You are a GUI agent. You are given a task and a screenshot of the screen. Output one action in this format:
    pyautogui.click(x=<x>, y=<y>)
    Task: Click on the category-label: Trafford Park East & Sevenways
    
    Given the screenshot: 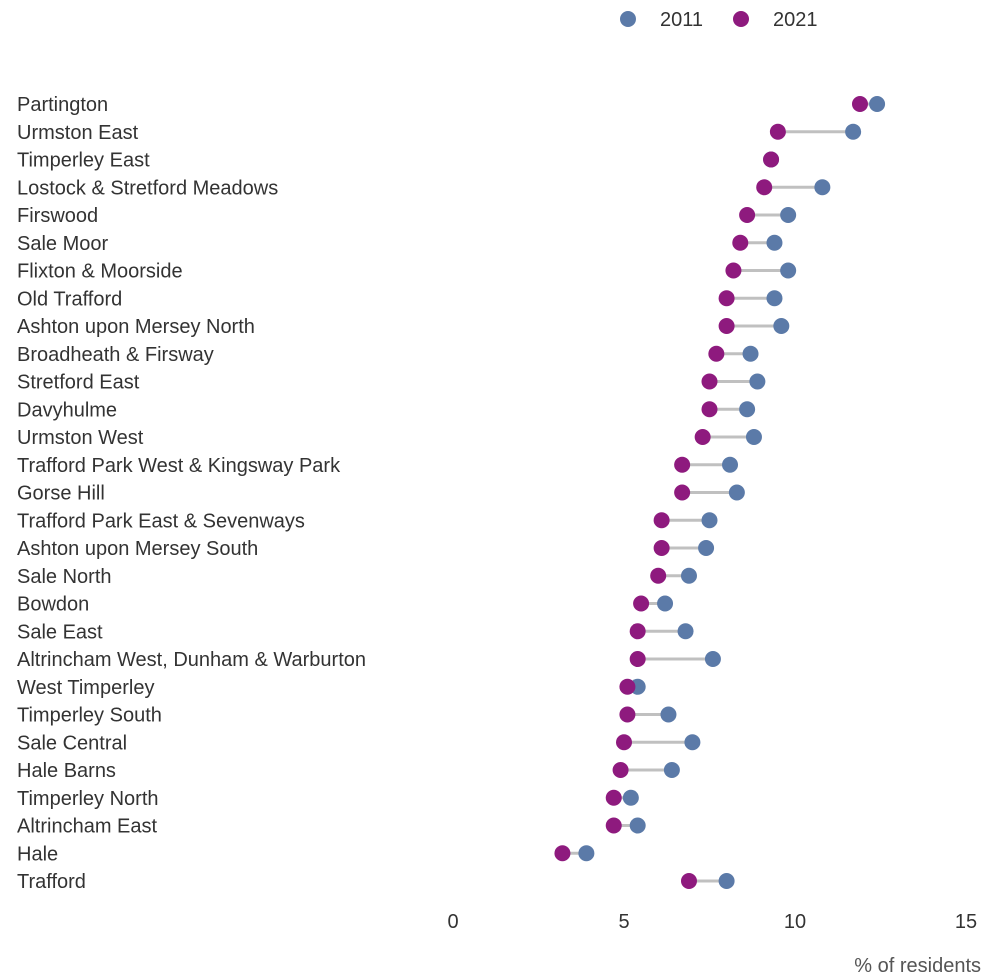 What is the action you would take?
    pyautogui.click(x=161, y=521)
    